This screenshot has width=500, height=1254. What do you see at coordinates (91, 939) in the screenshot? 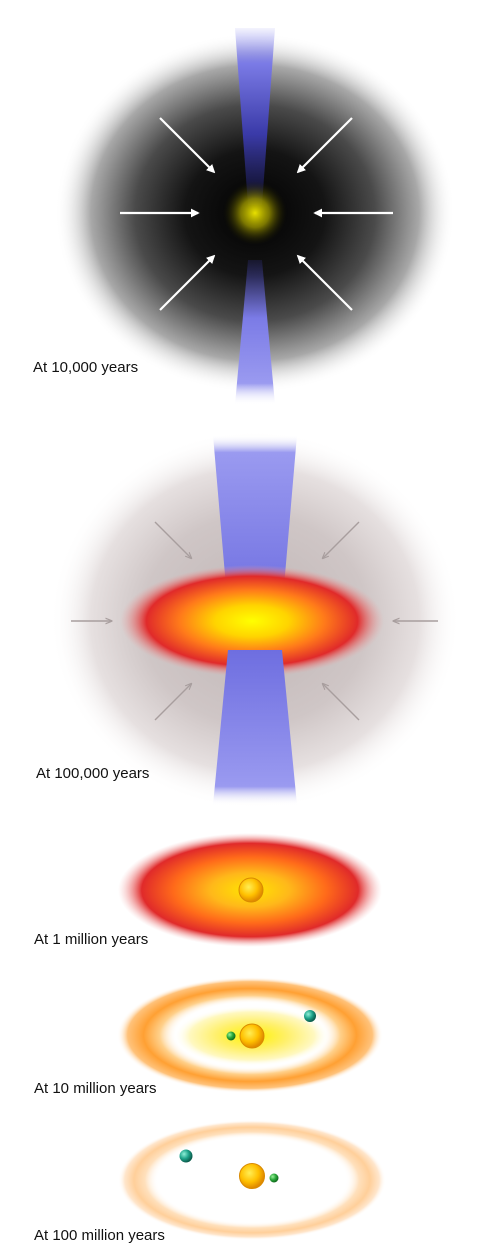
I see `stage-label: At 1 million years` at bounding box center [91, 939].